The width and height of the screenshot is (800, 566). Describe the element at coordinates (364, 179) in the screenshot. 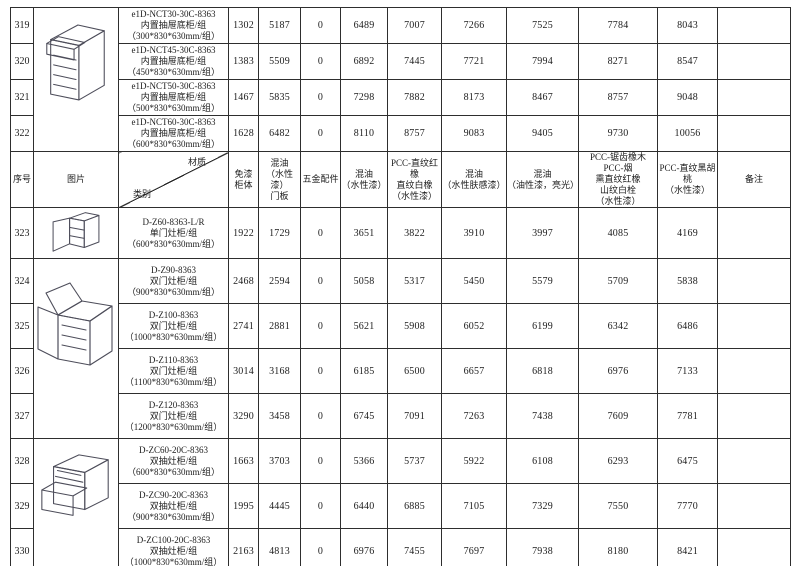

I see `header-col-blended-waterpaint: 混油 （水性漆）` at that location.